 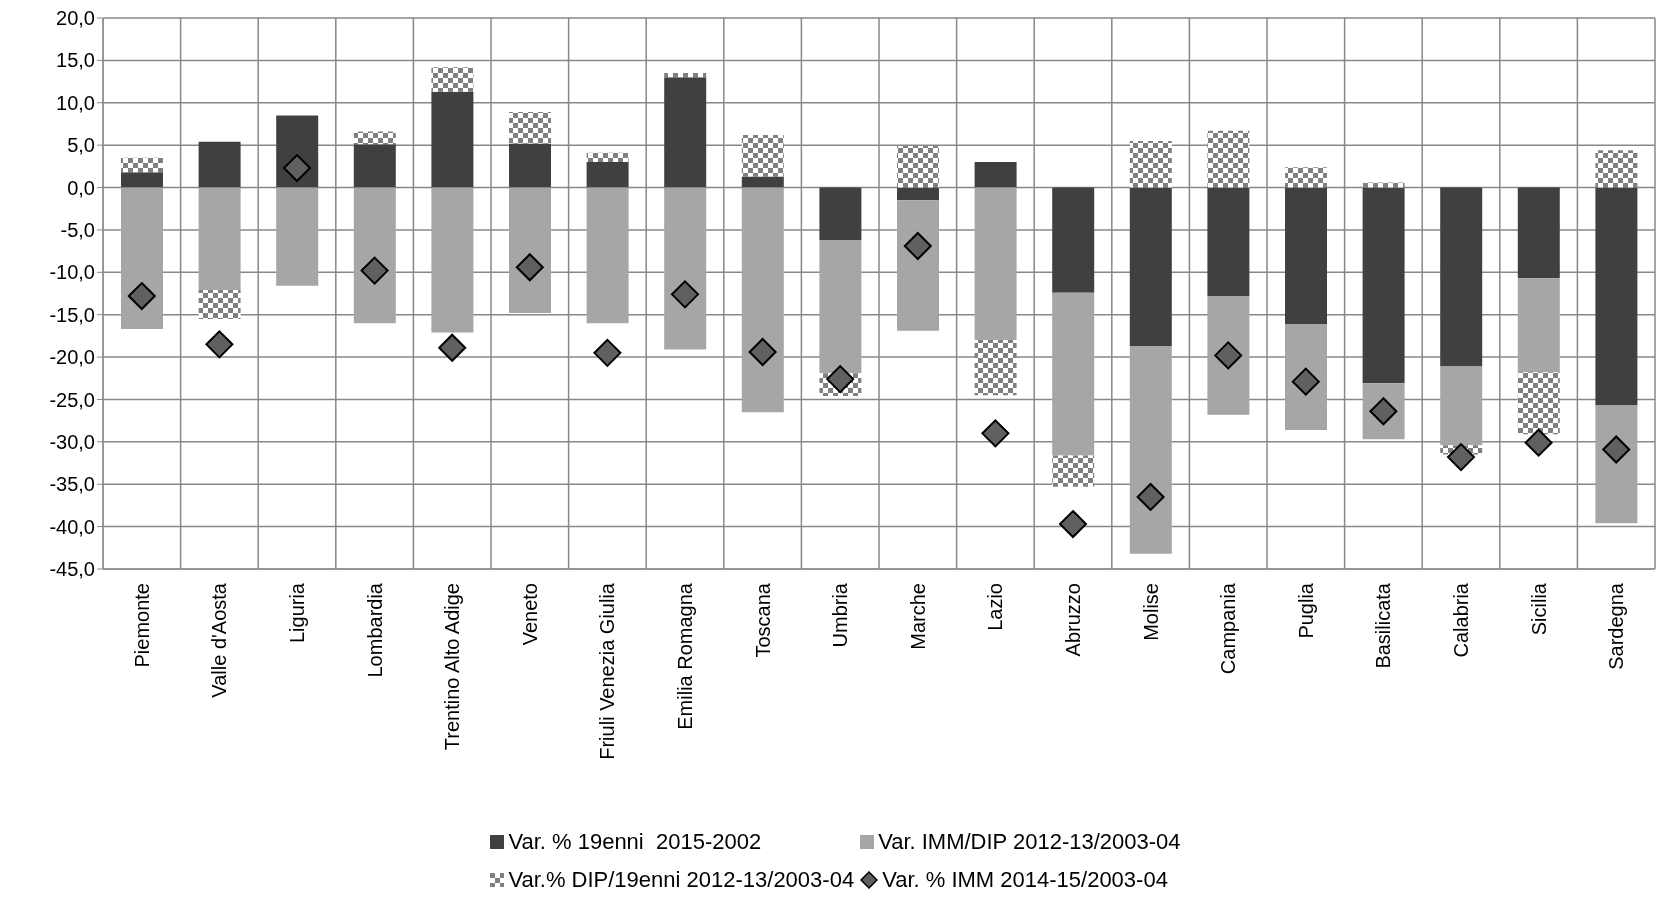 What do you see at coordinates (77, 230) in the screenshot?
I see `y-tick-label: -5,0` at bounding box center [77, 230].